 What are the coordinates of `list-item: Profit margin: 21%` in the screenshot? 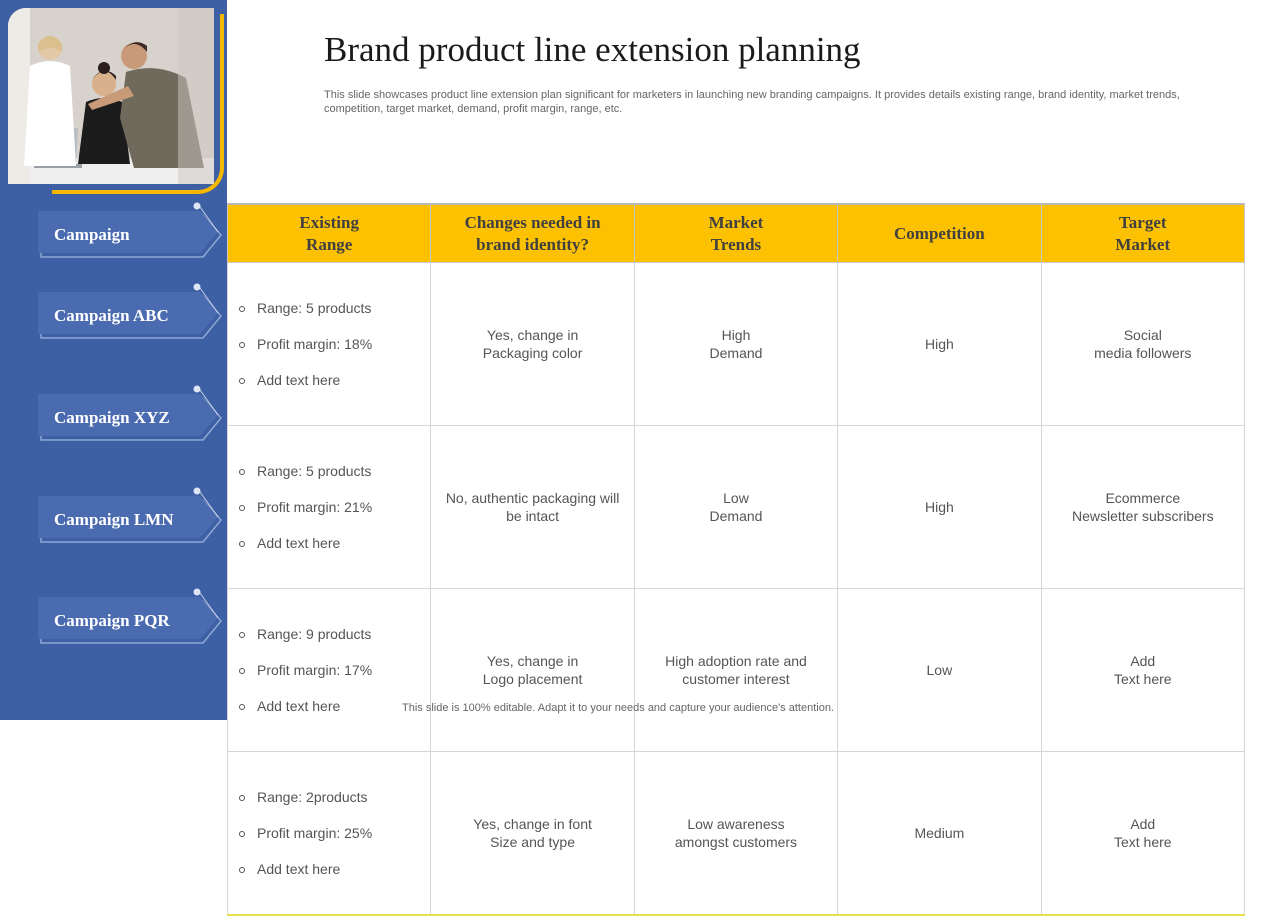 It's located at (331, 507).